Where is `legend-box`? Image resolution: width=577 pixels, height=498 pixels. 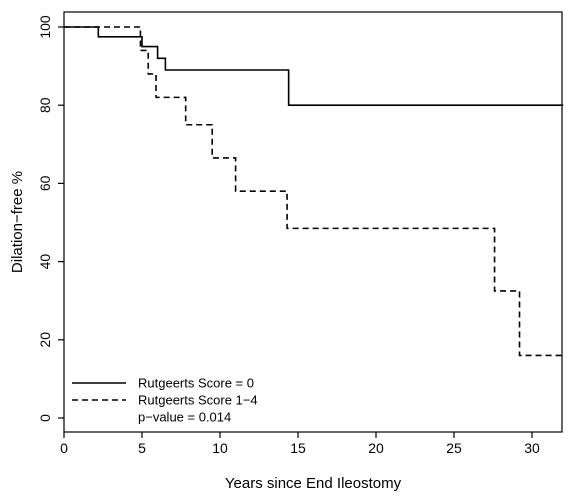 legend-box is located at coordinates (153, 396).